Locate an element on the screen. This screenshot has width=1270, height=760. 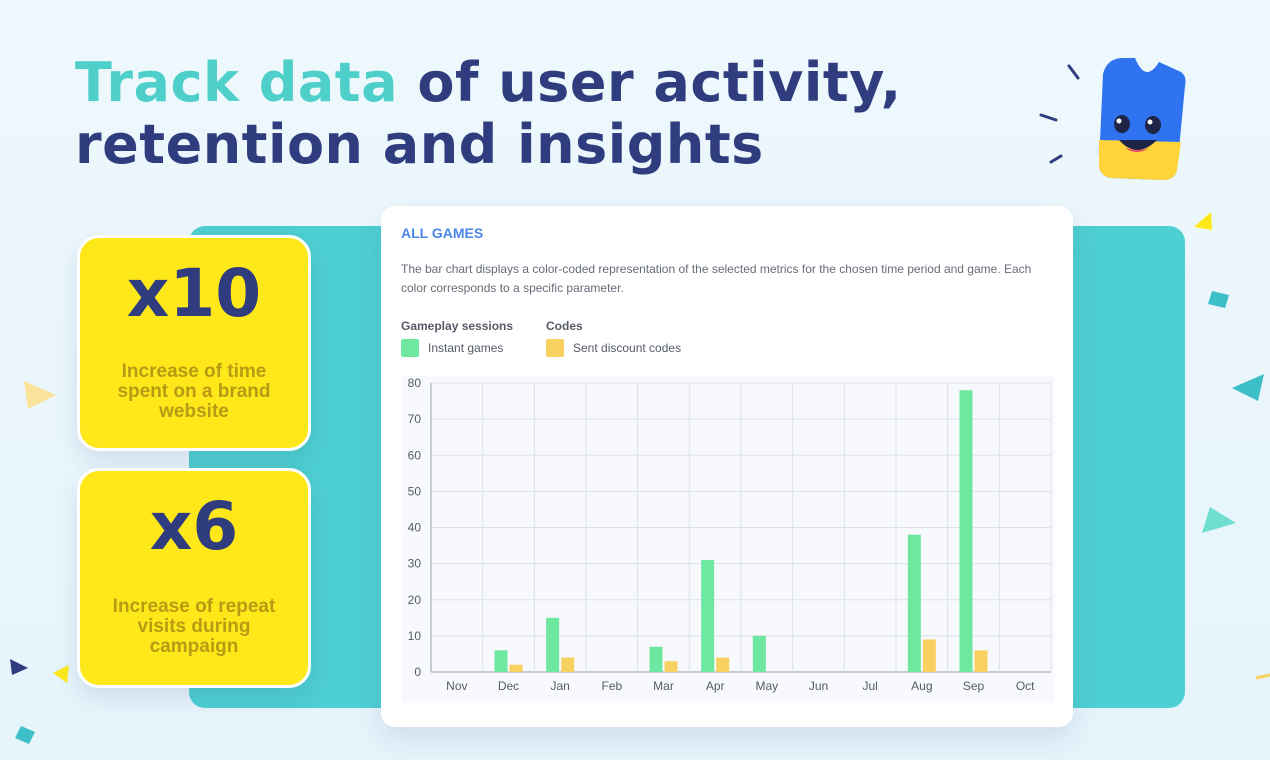
y-tick-label: 20 is located at coordinates (415, 600).